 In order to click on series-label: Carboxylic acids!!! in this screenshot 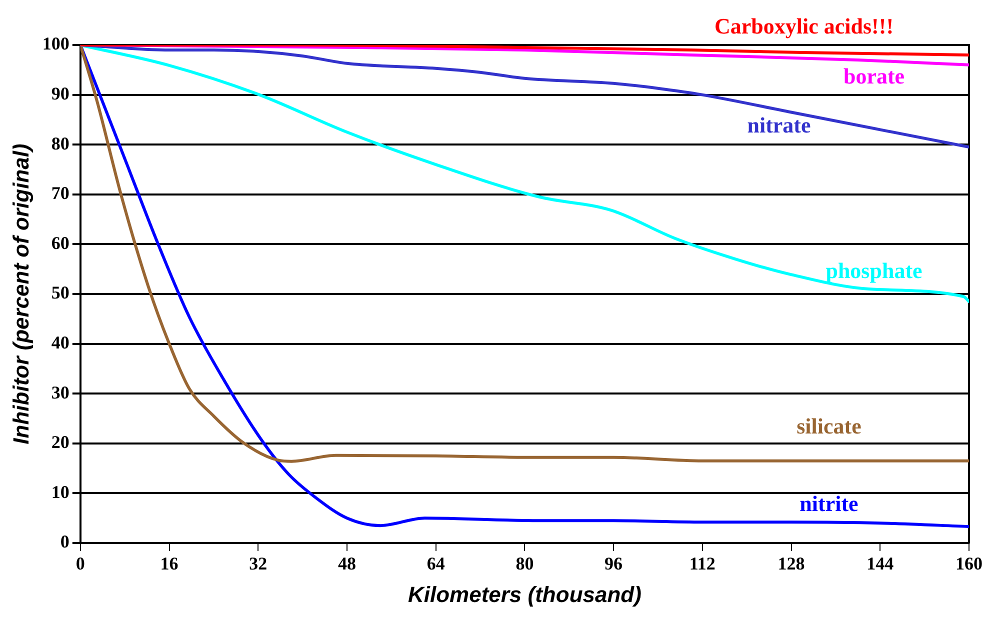, I will do `click(804, 26)`.